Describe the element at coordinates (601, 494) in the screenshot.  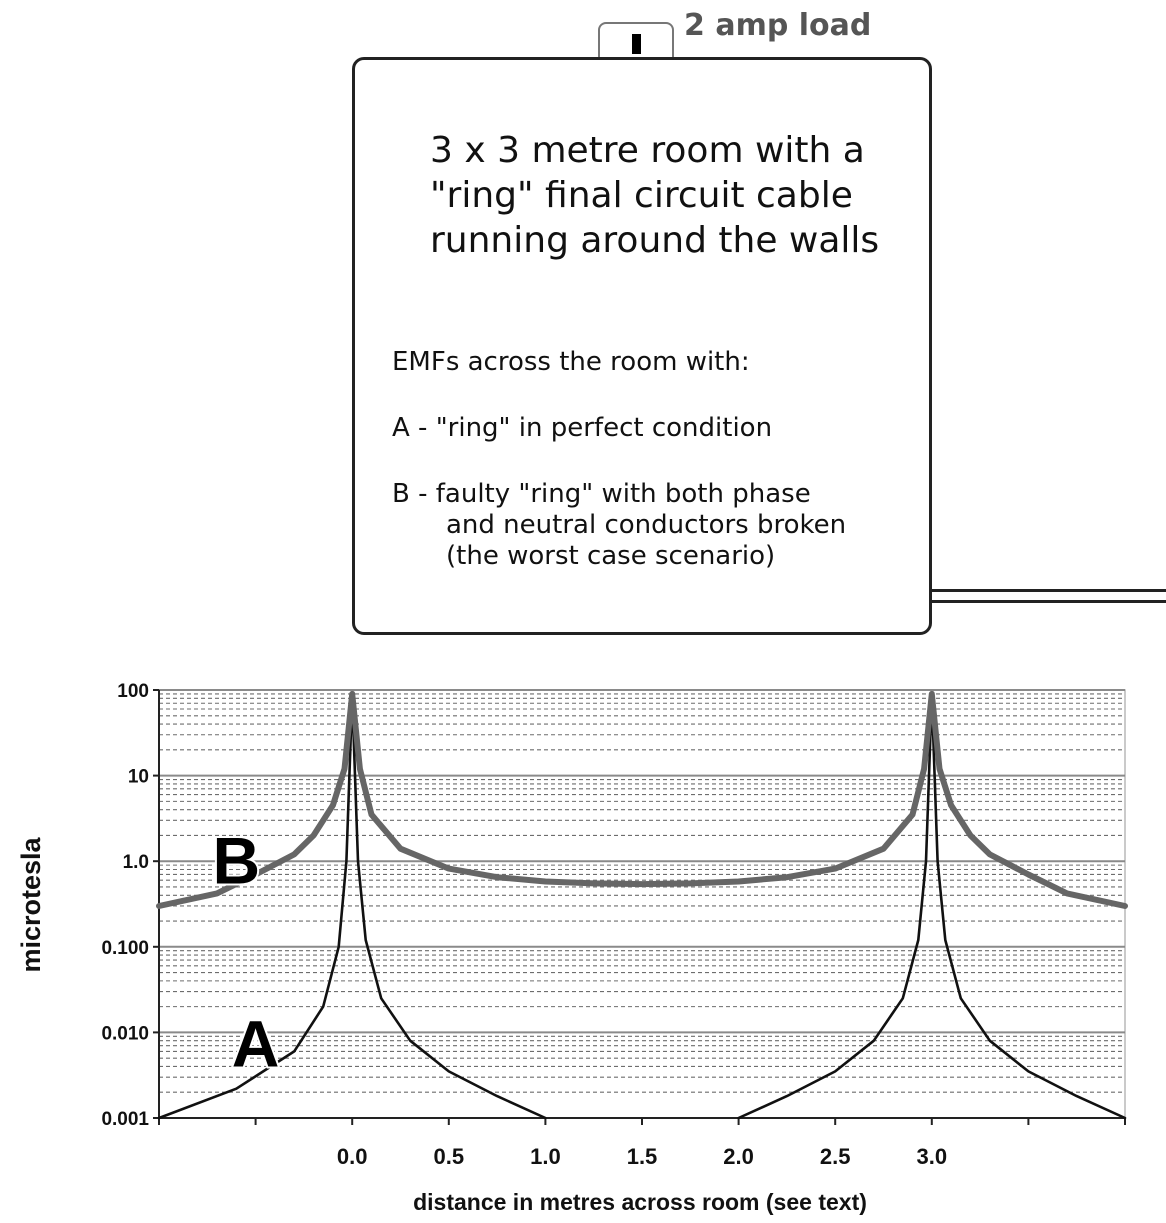
I see `case-b-line-1: B - faulty "ring" with both phase` at that location.